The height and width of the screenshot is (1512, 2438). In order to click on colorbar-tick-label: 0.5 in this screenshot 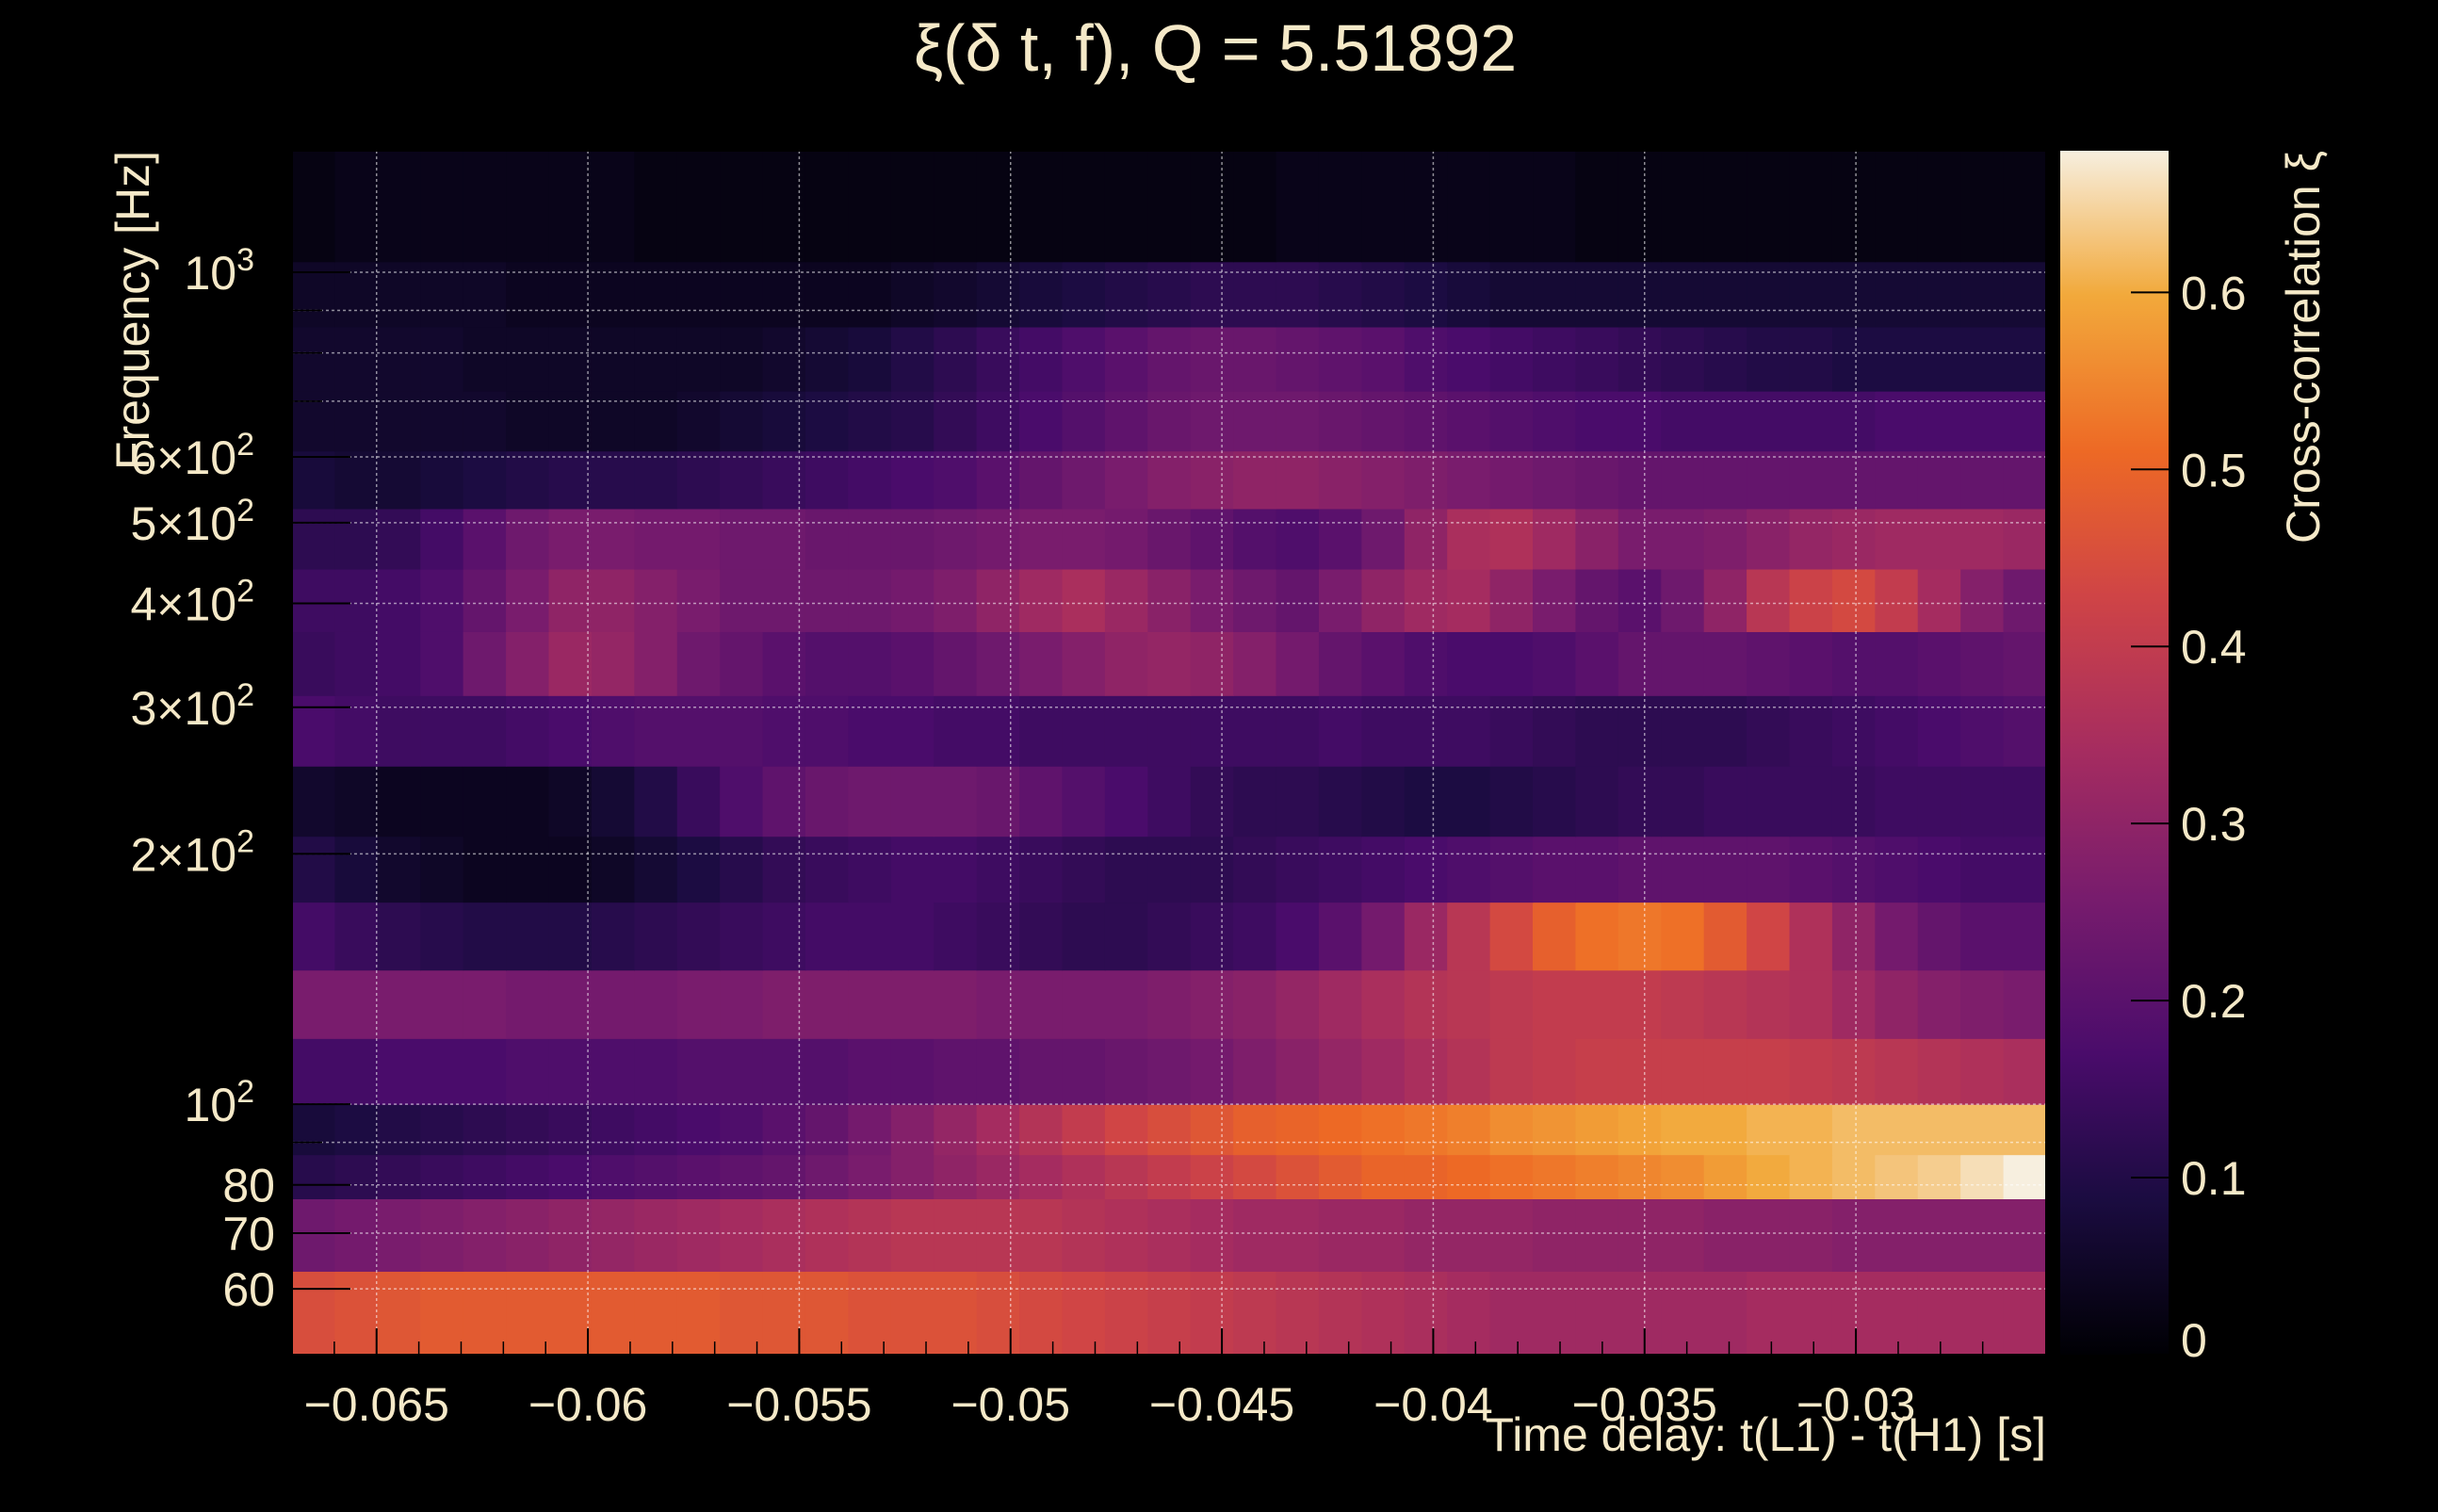, I will do `click(2214, 470)`.